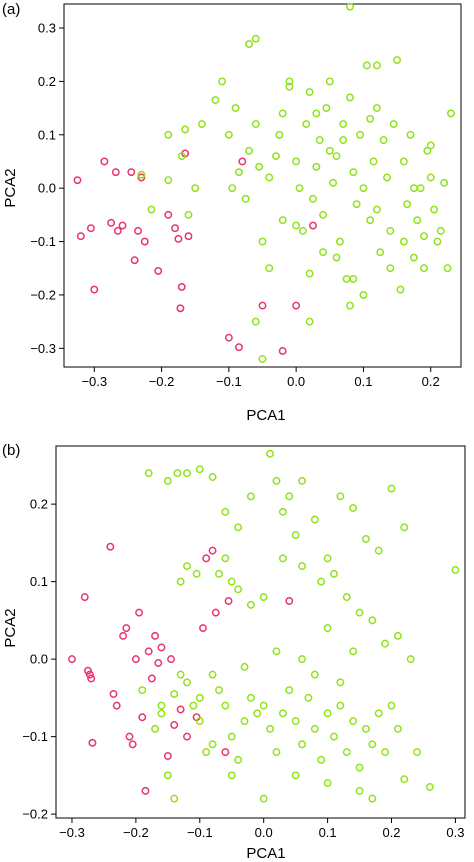  I want to click on y-axis-title-b: PCA2, so click(10, 627).